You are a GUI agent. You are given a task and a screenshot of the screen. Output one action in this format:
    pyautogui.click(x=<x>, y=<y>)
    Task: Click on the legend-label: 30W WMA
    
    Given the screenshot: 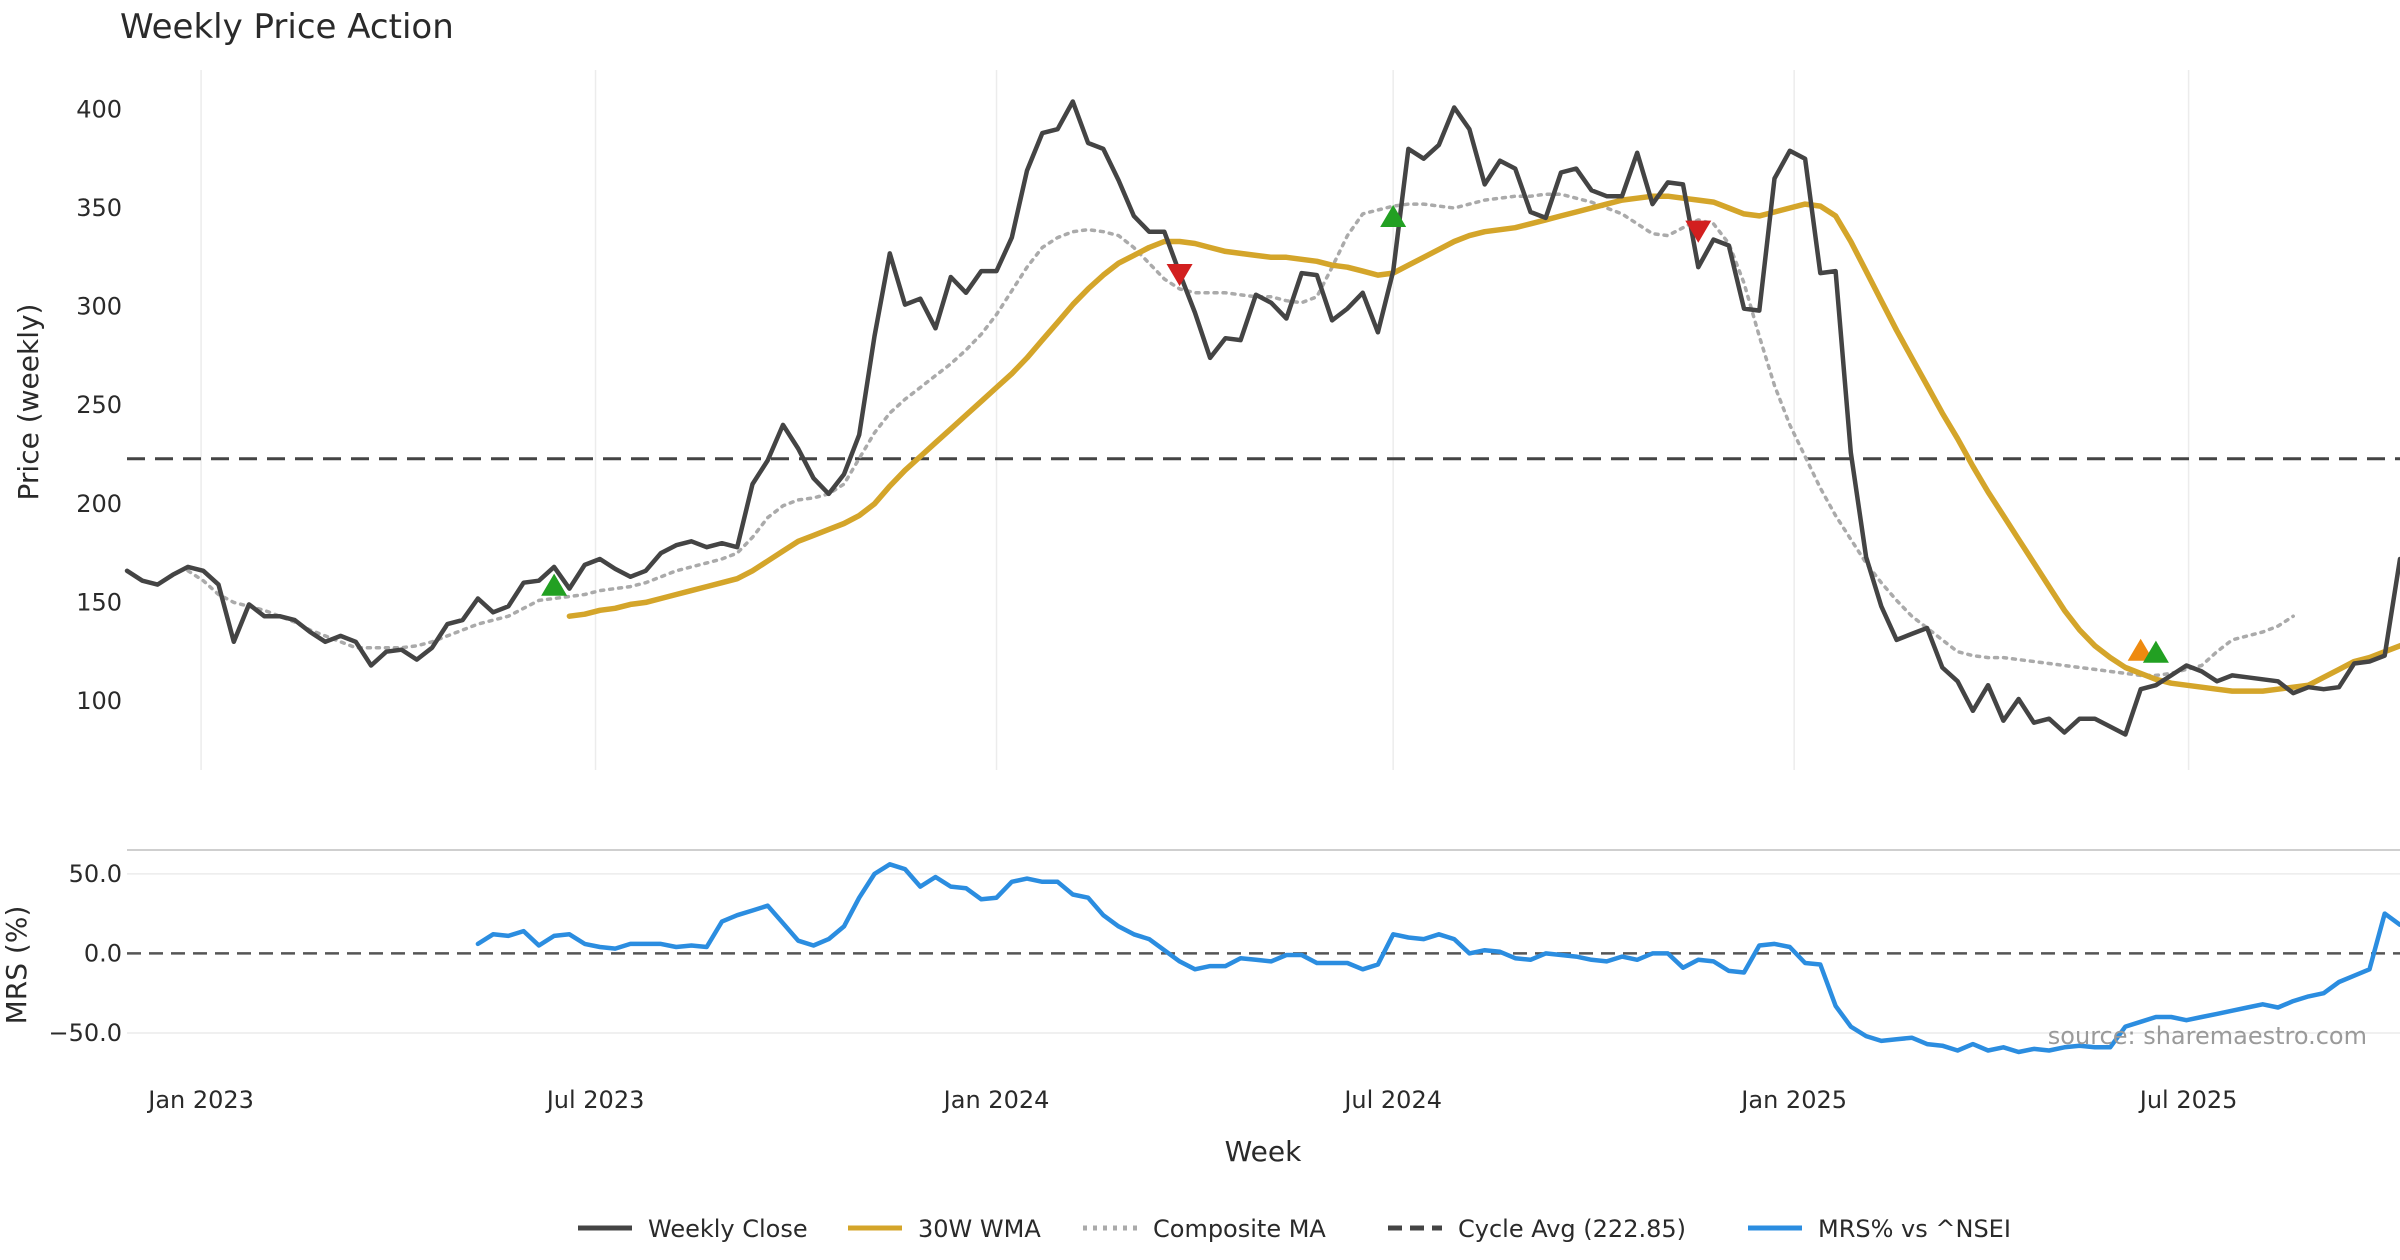 What is the action you would take?
    pyautogui.click(x=979, y=1229)
    